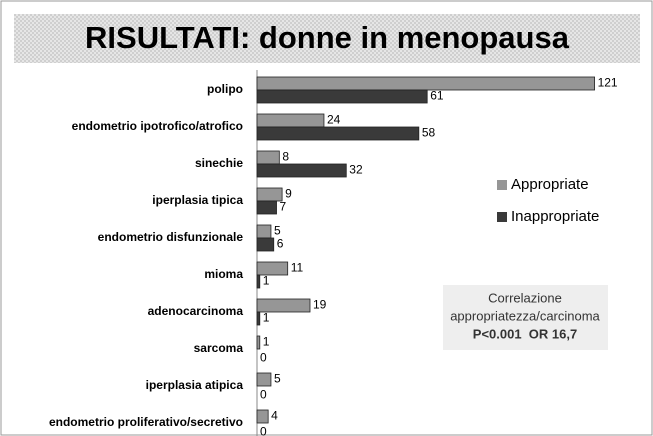 The width and height of the screenshot is (653, 436). What do you see at coordinates (223, 274) in the screenshot?
I see `category-label: mioma` at bounding box center [223, 274].